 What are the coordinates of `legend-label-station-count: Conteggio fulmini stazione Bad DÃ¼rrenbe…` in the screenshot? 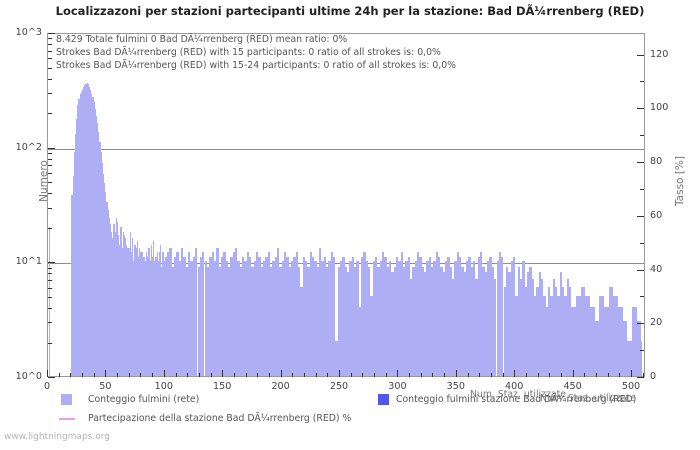 It's located at (516, 399).